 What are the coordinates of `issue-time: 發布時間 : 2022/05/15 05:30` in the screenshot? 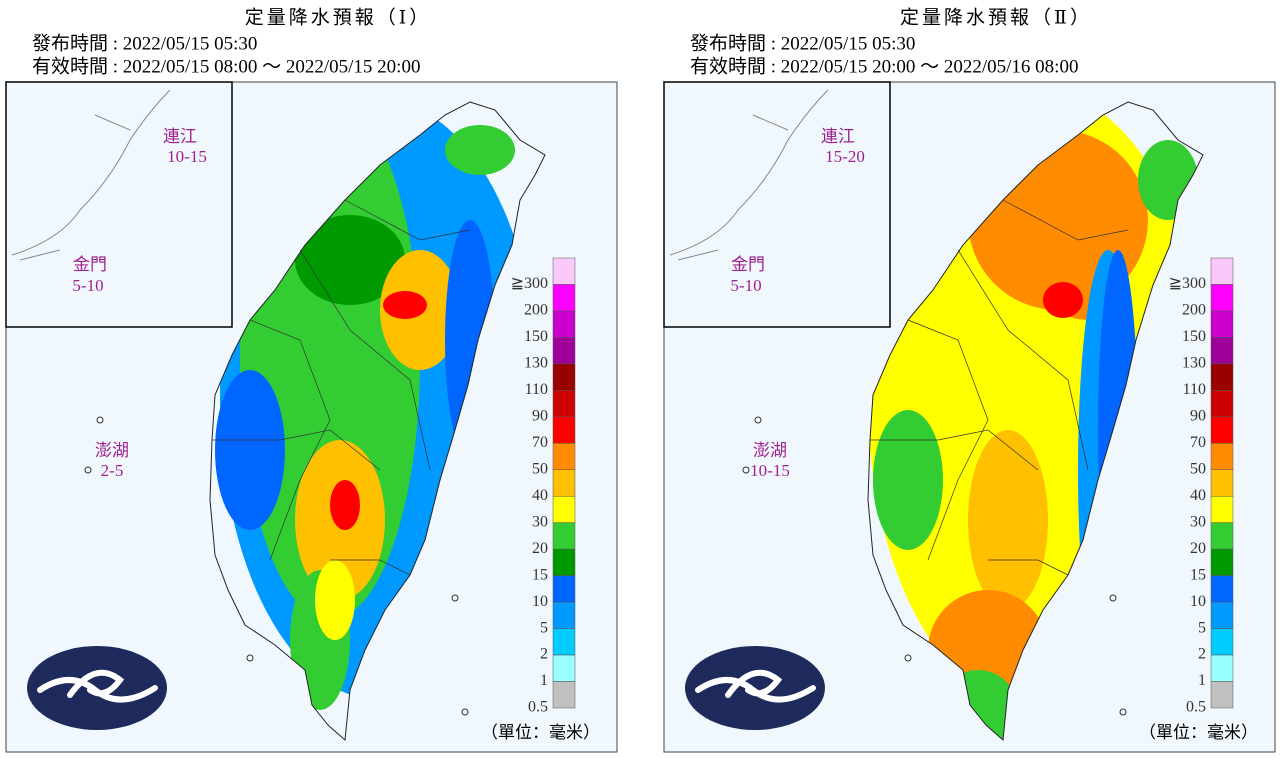 It's located at (144, 43).